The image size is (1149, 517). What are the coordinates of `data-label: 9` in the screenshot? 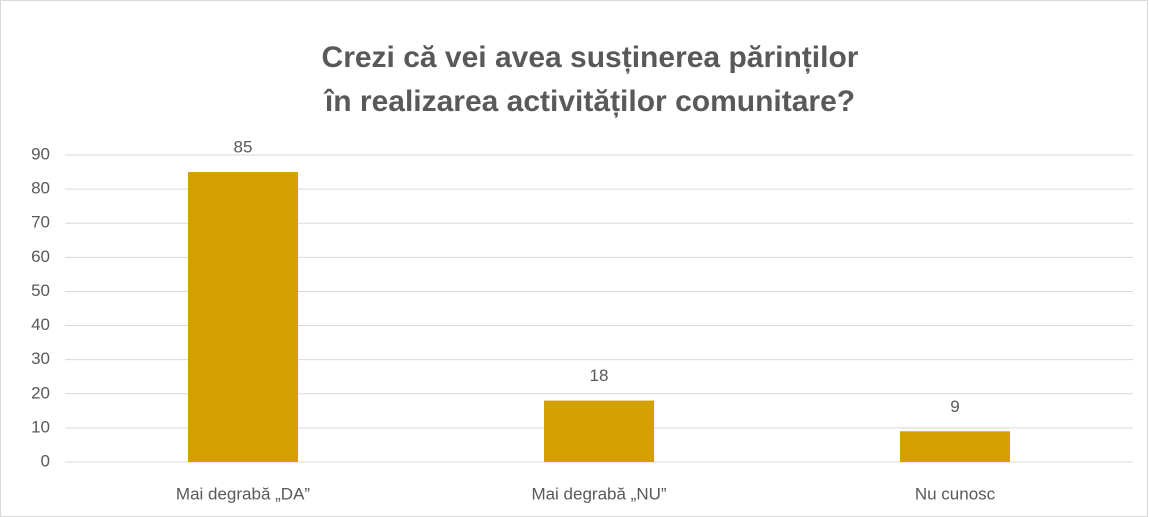 It's located at (954, 406).